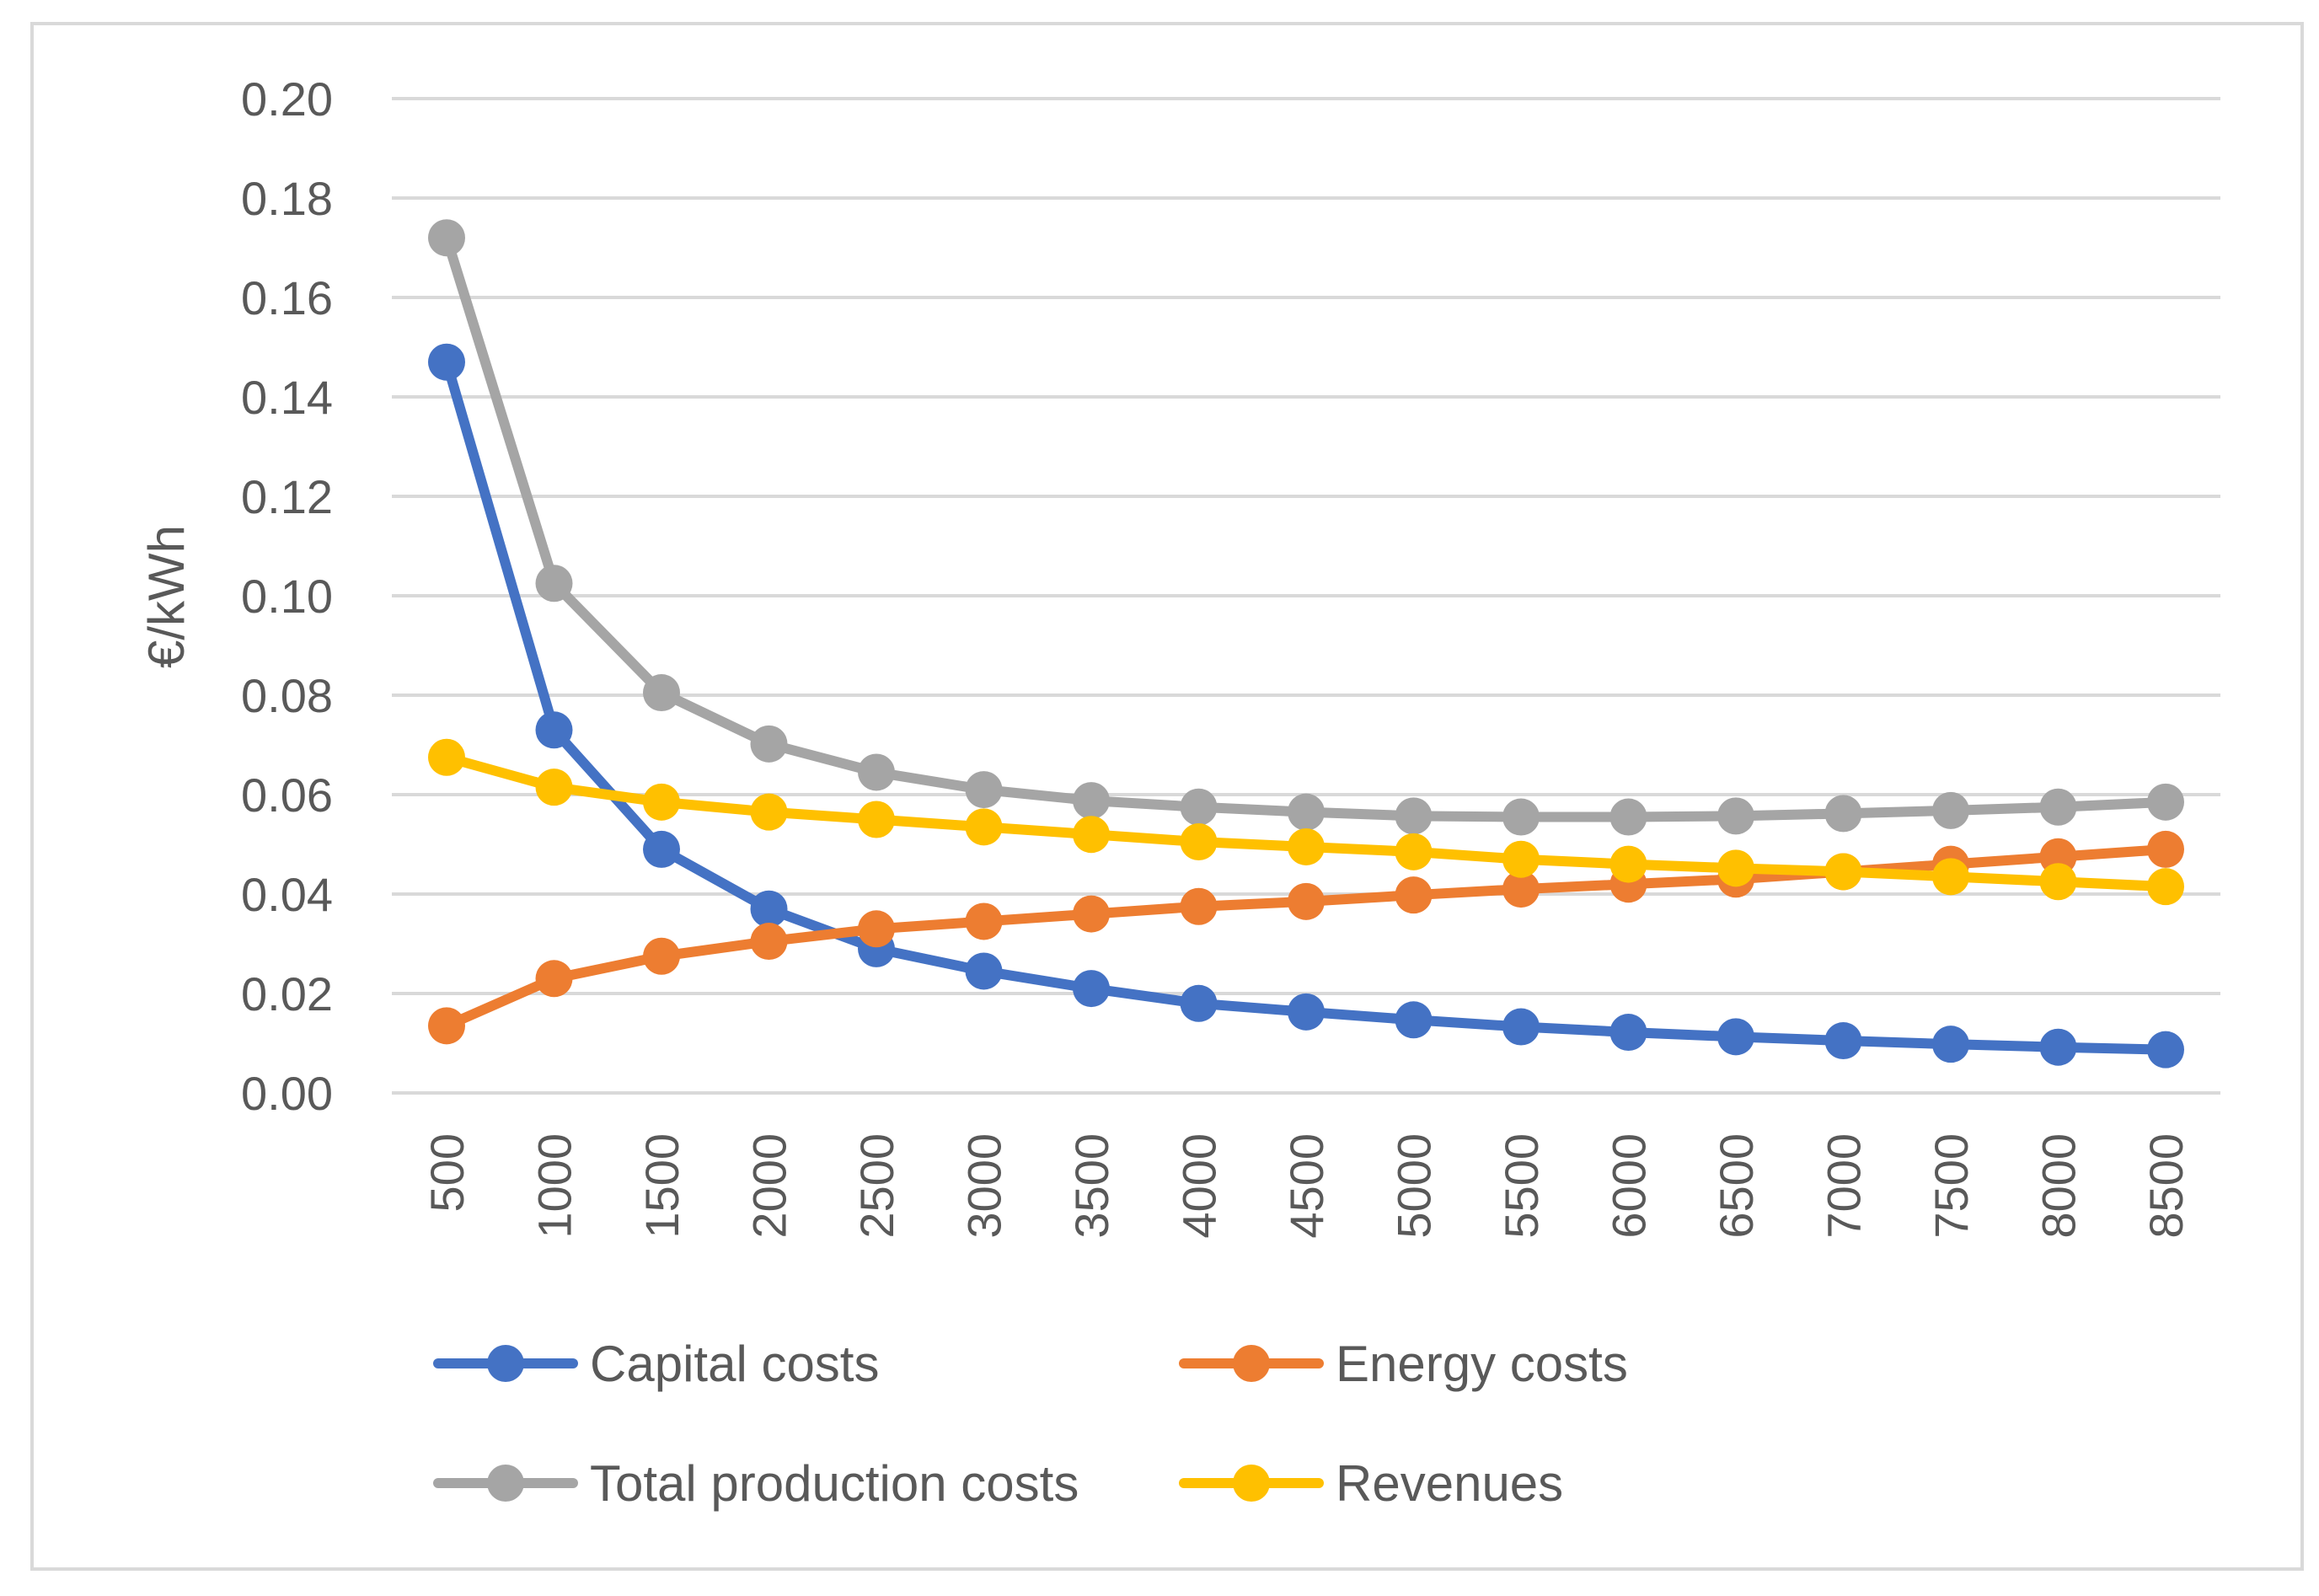  What do you see at coordinates (287, 696) in the screenshot?
I see `y-tick-label: 0.08` at bounding box center [287, 696].